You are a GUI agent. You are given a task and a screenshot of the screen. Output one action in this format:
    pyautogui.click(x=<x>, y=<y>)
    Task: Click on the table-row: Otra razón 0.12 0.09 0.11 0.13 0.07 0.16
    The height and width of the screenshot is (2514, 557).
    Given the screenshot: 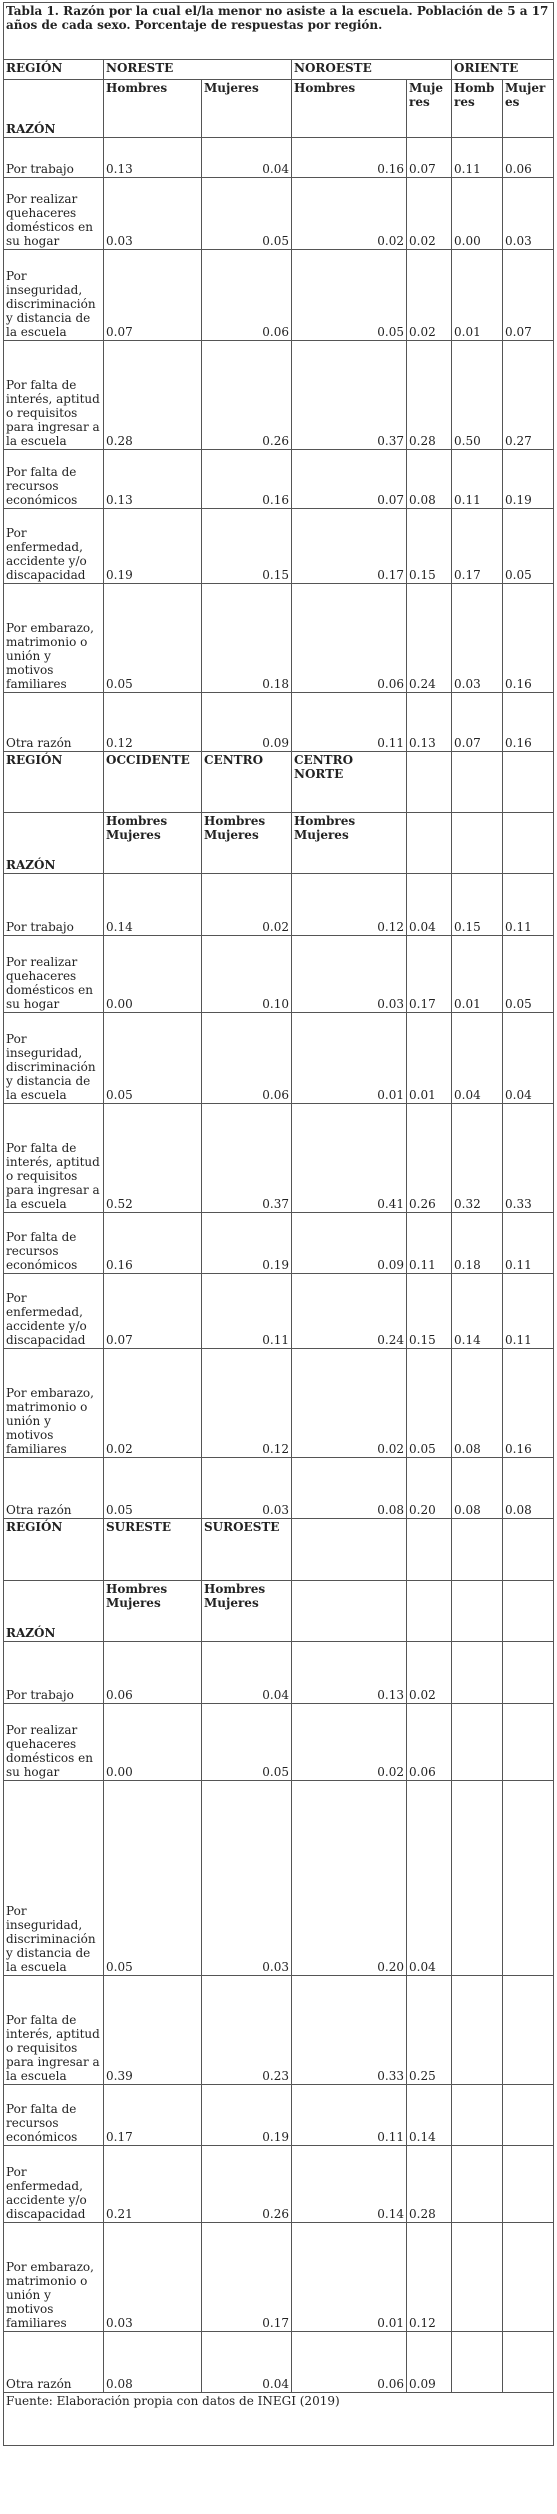 What is the action you would take?
    pyautogui.click(x=279, y=722)
    